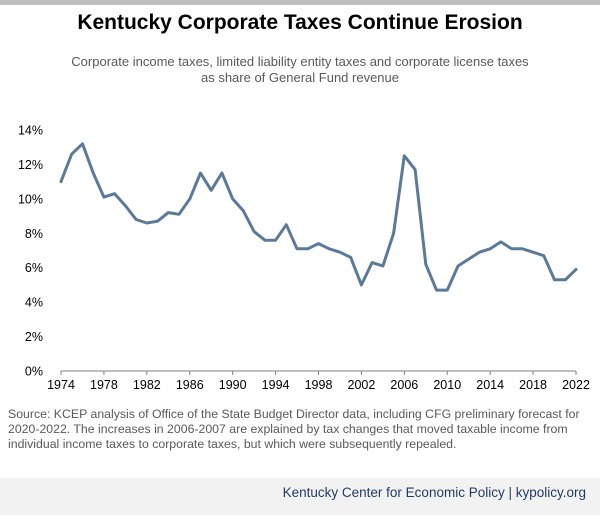 Image resolution: width=600 pixels, height=515 pixels. Describe the element at coordinates (190, 385) in the screenshot. I see `x-tick-label: 1986` at that location.